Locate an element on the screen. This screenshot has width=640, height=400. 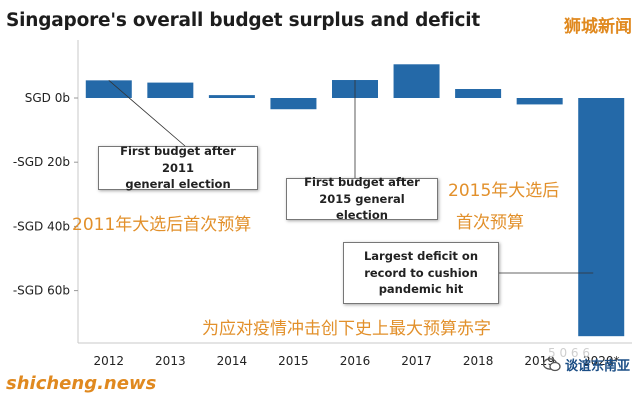
x-tick-label: 2018 is located at coordinates (478, 361).